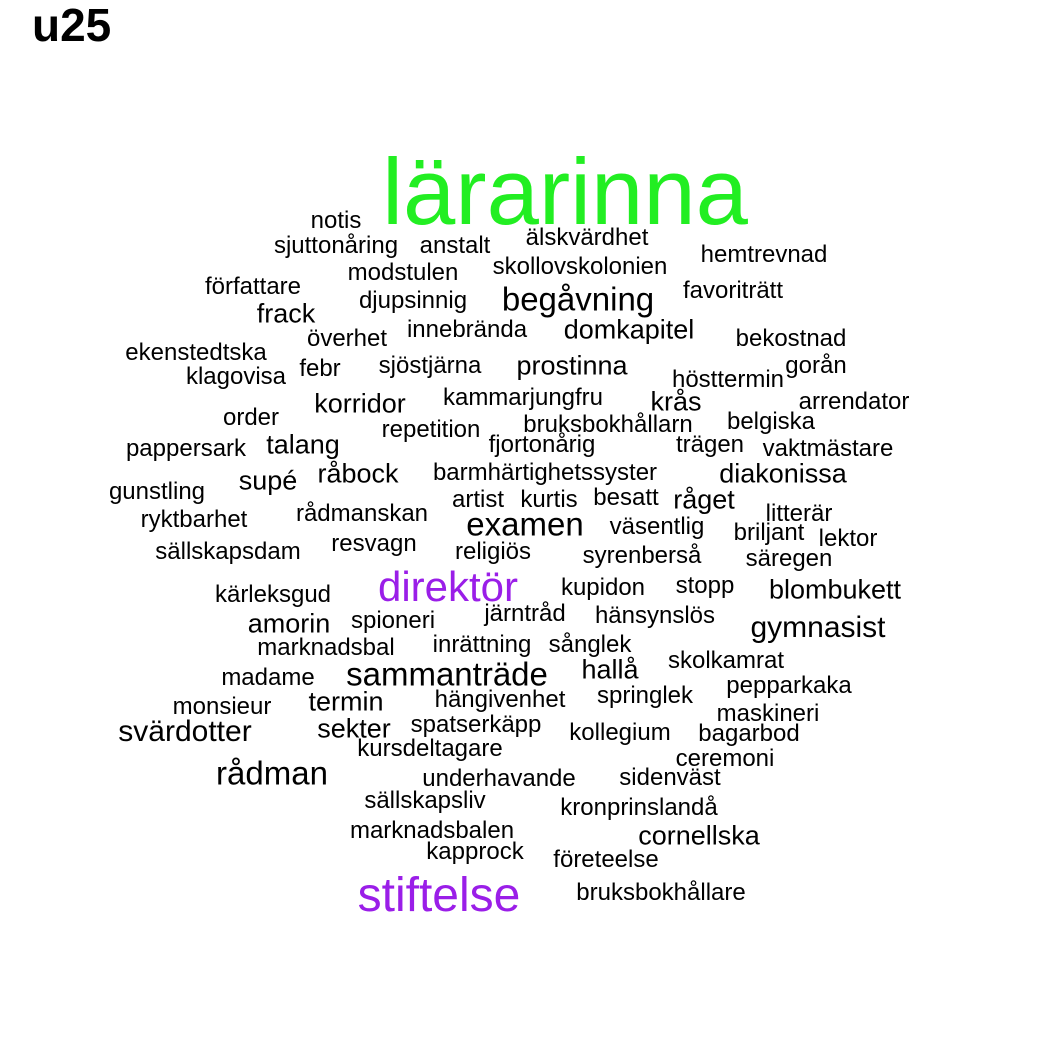  What do you see at coordinates (789, 558) in the screenshot?
I see `word-saregen: säregen` at bounding box center [789, 558].